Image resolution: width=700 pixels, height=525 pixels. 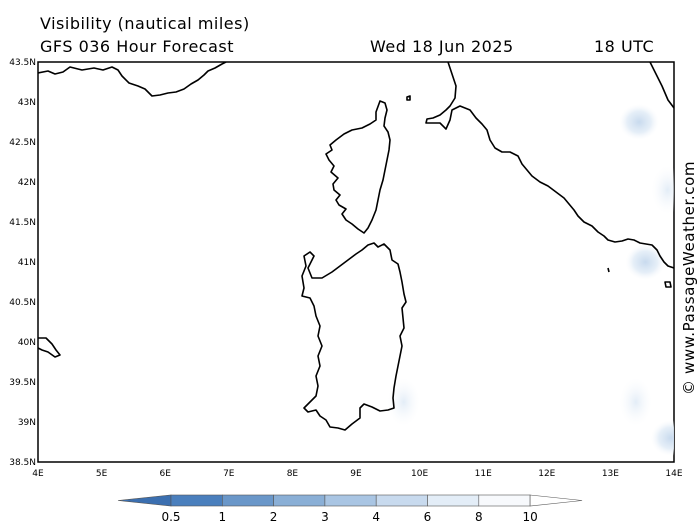 What do you see at coordinates (624, 46) in the screenshot?
I see `forecast-time: 18 UTC` at bounding box center [624, 46].